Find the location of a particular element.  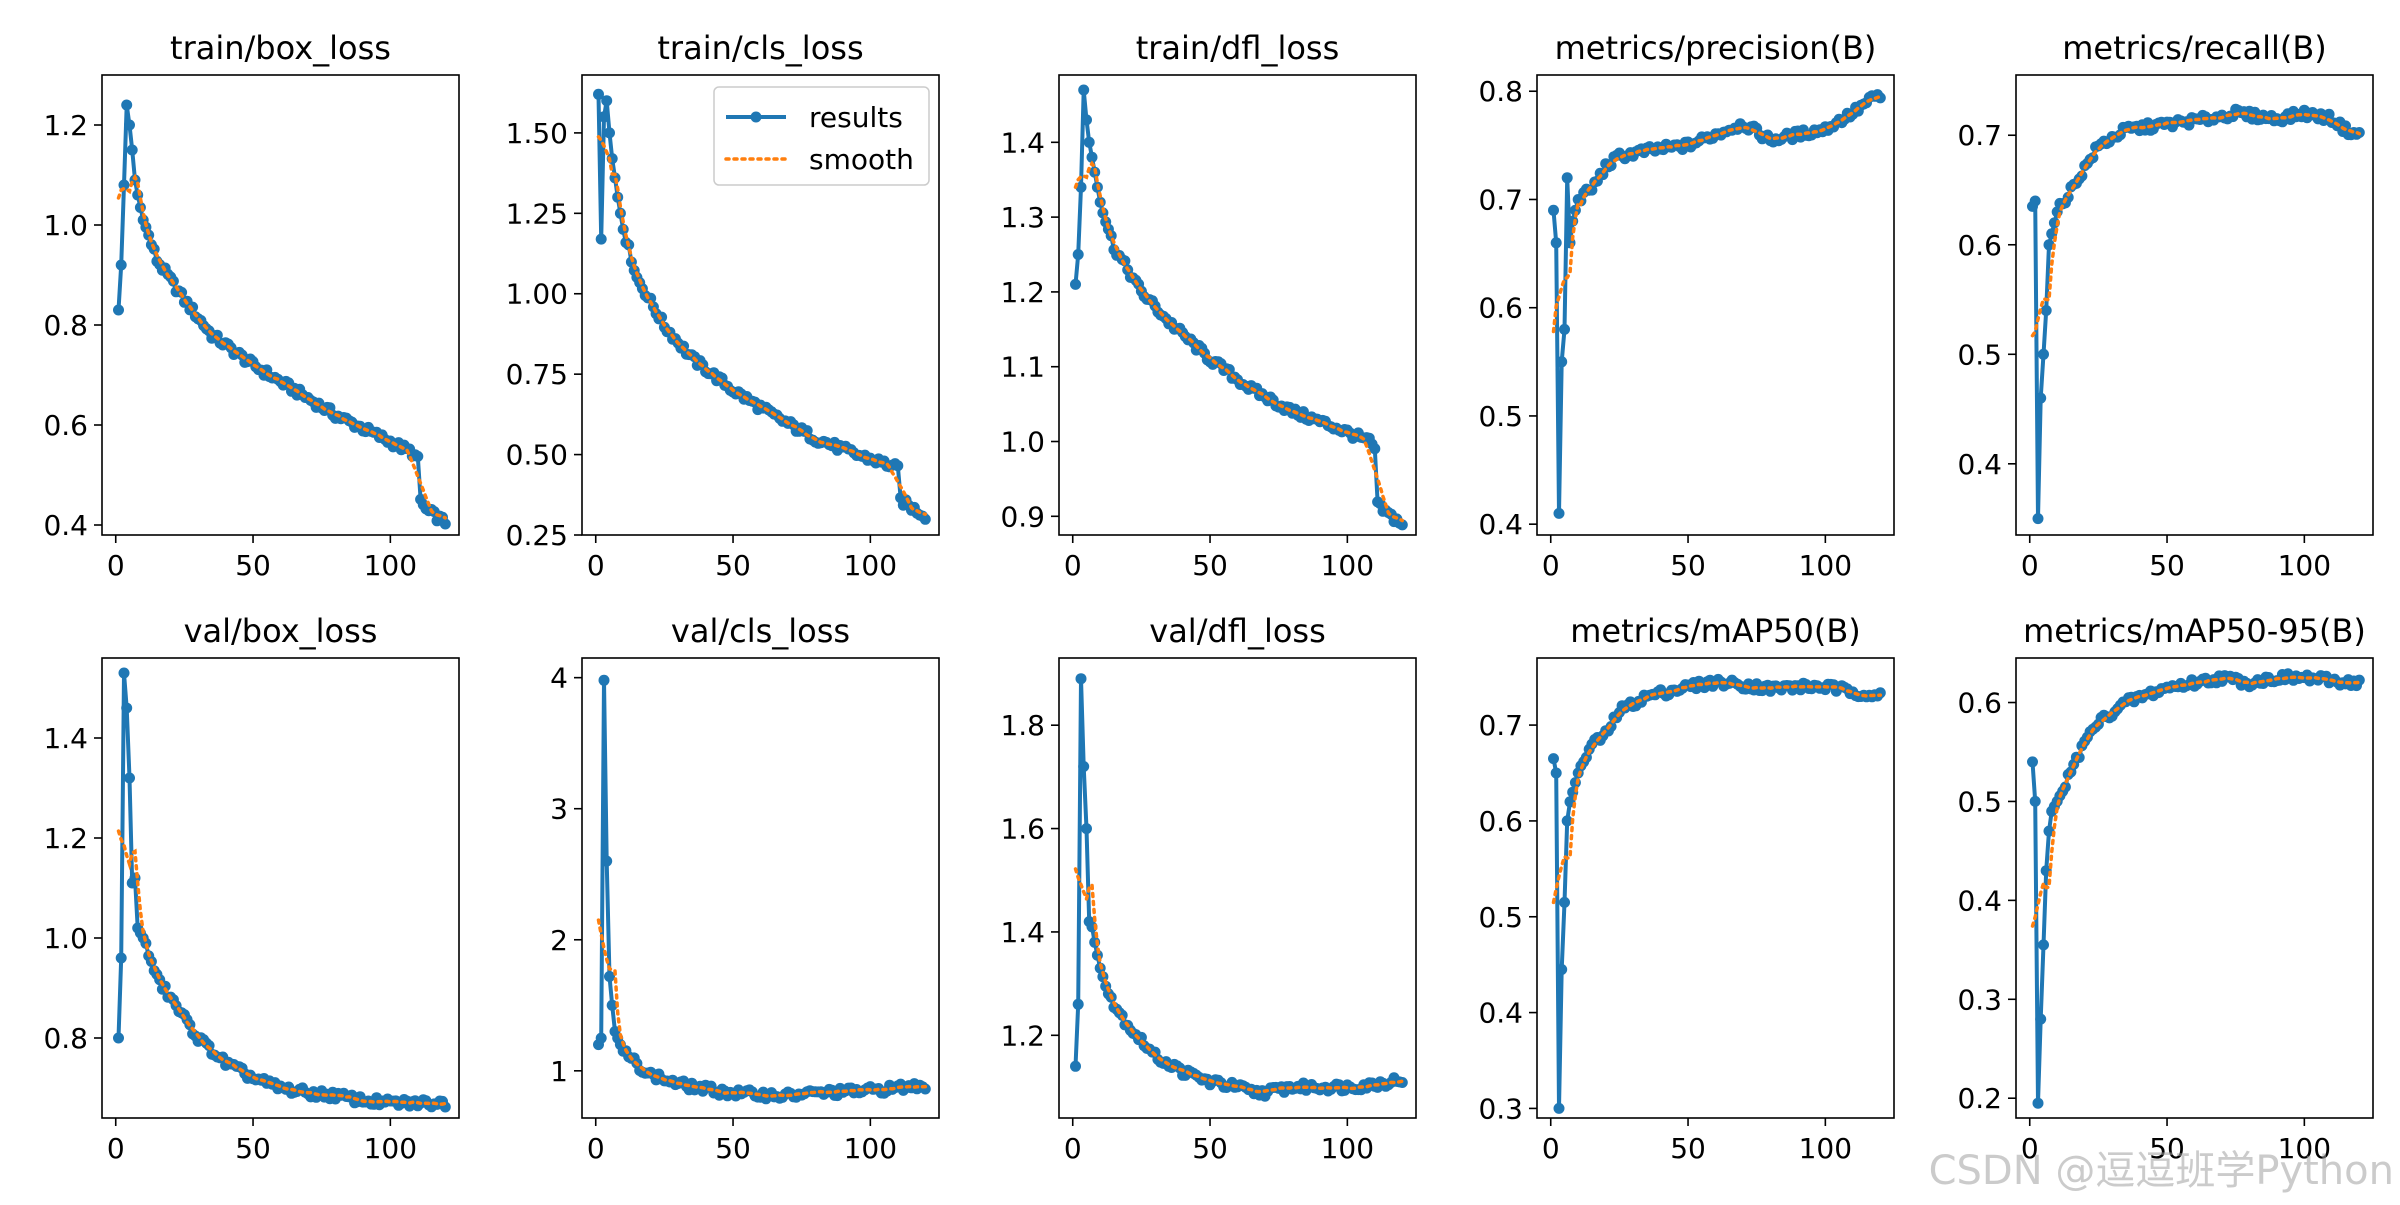

legend-results-label: results is located at coordinates (856, 117).